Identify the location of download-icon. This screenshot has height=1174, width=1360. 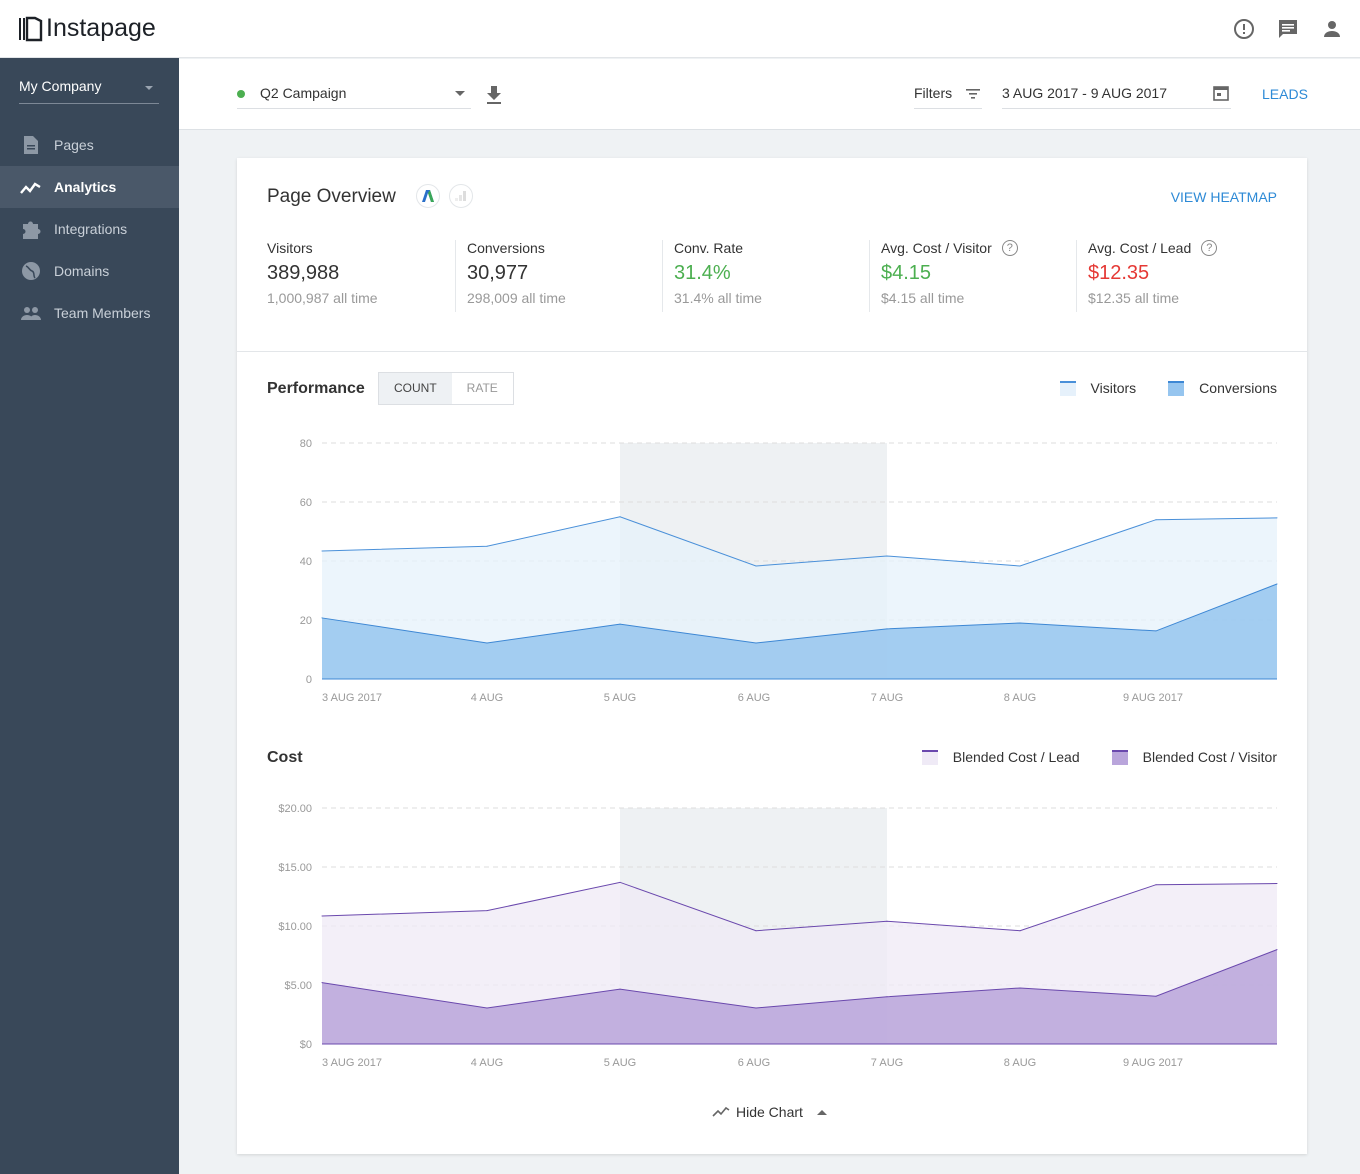
(494, 97).